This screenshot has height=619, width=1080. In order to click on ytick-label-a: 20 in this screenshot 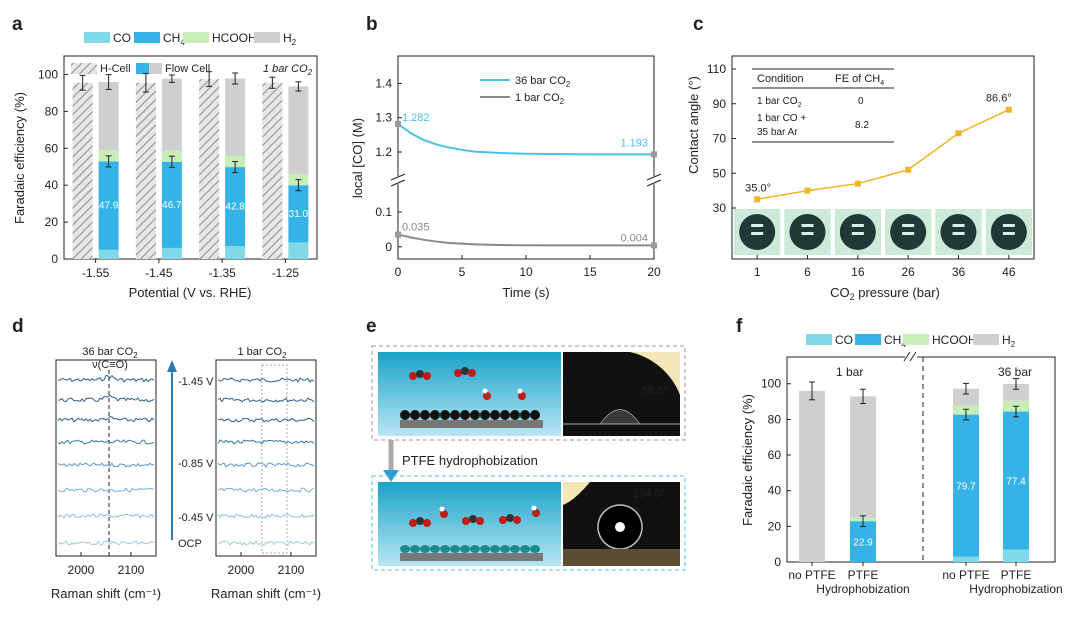, I will do `click(52, 222)`.